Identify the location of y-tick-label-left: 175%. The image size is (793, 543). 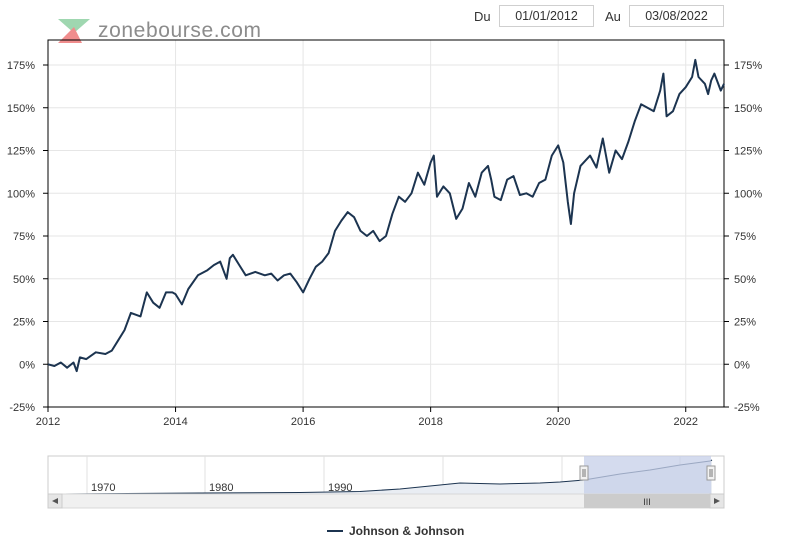
(21, 66).